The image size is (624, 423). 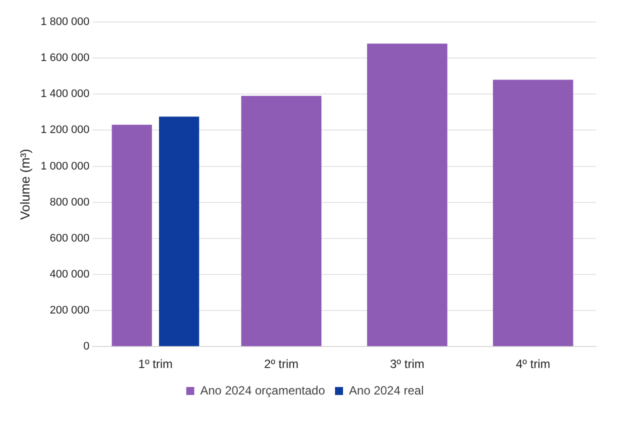 What do you see at coordinates (407, 364) in the screenshot?
I see `x-tick-label: 3º trim` at bounding box center [407, 364].